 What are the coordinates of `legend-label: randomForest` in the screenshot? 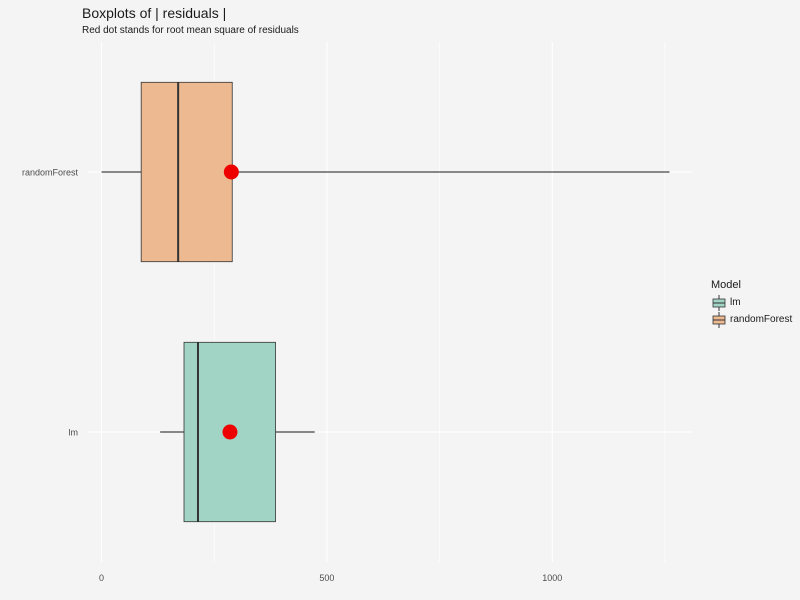 It's located at (761, 319).